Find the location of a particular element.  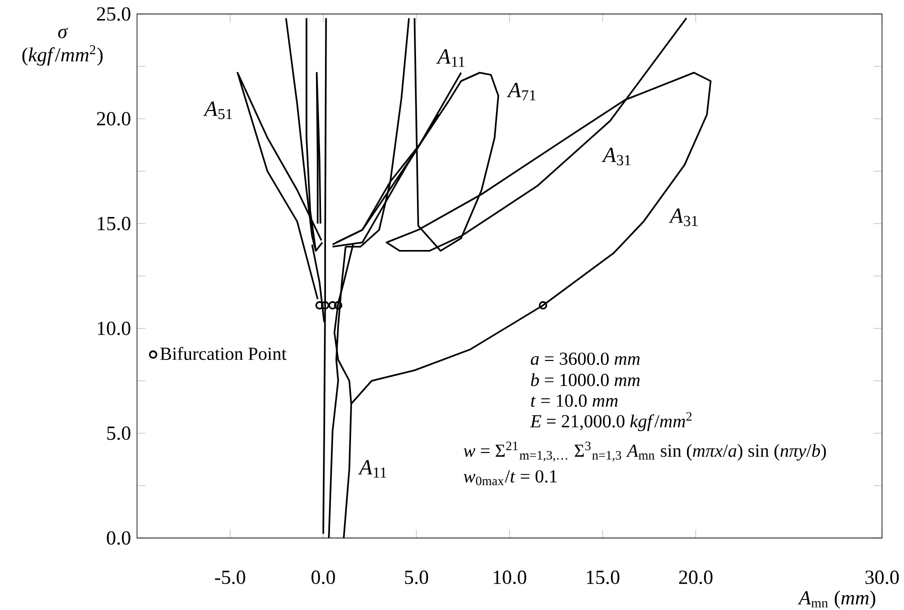

annotation: w$_{0max}$/t = 0.1 is located at coordinates (510, 478).